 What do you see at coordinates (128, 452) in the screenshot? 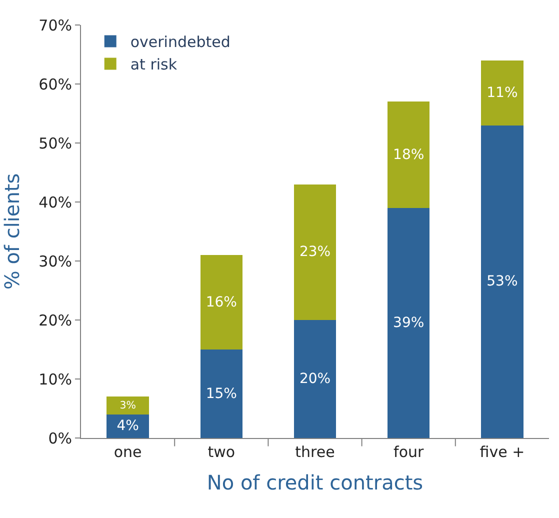
I see `x-tick-label: one` at bounding box center [128, 452].